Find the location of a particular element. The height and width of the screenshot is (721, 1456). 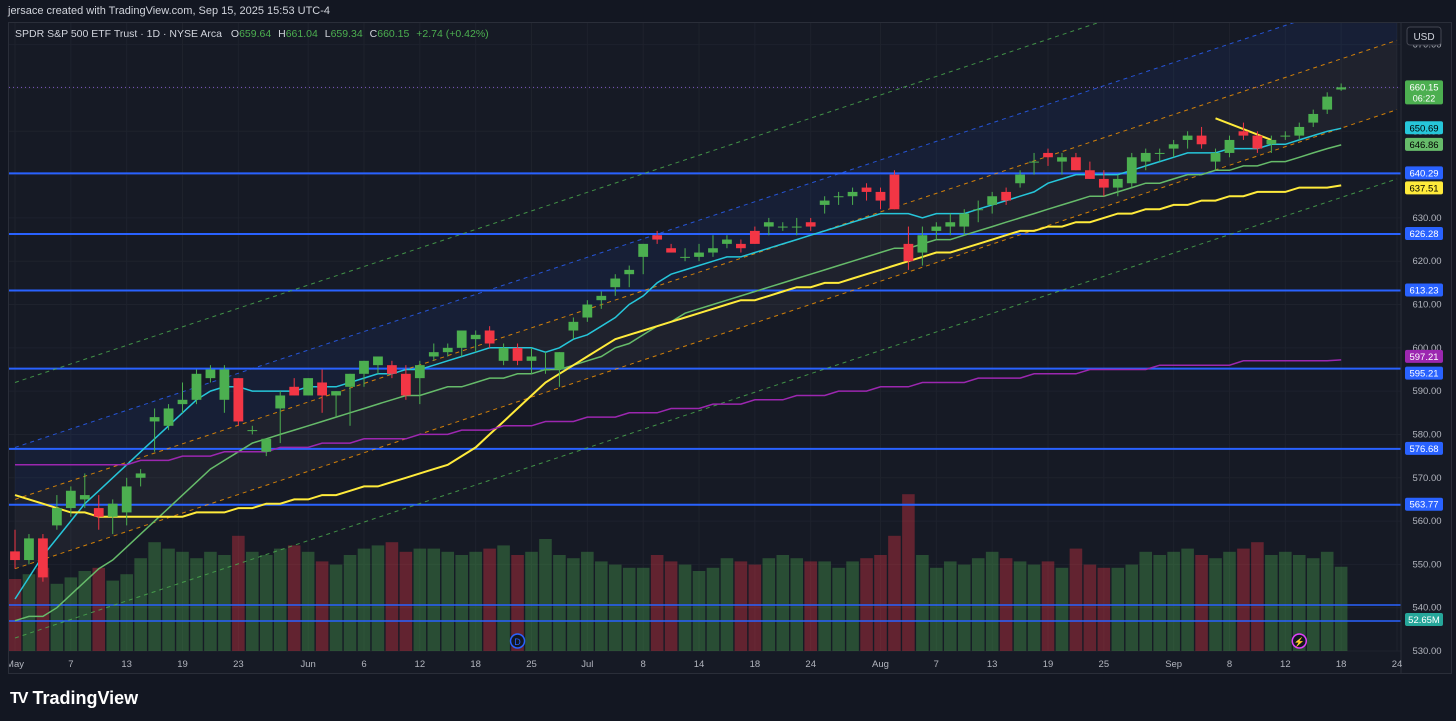

time-tick-label: 18 is located at coordinates (475, 664).